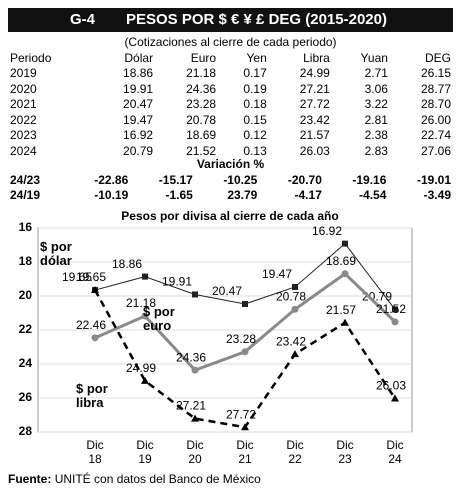 The width and height of the screenshot is (461, 500). Describe the element at coordinates (437, 195) in the screenshot. I see `cell: -3.49` at that location.